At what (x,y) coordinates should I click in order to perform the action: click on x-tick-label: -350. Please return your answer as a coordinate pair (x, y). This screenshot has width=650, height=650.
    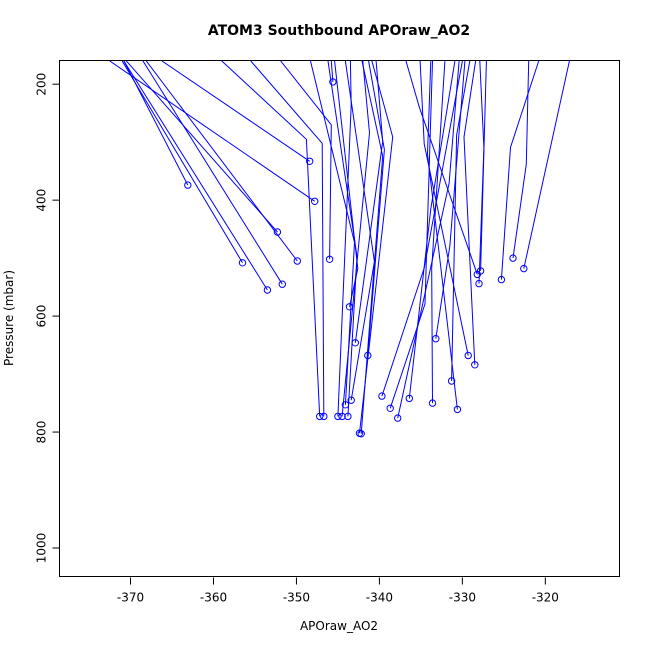
    Looking at the image, I should click on (296, 598).